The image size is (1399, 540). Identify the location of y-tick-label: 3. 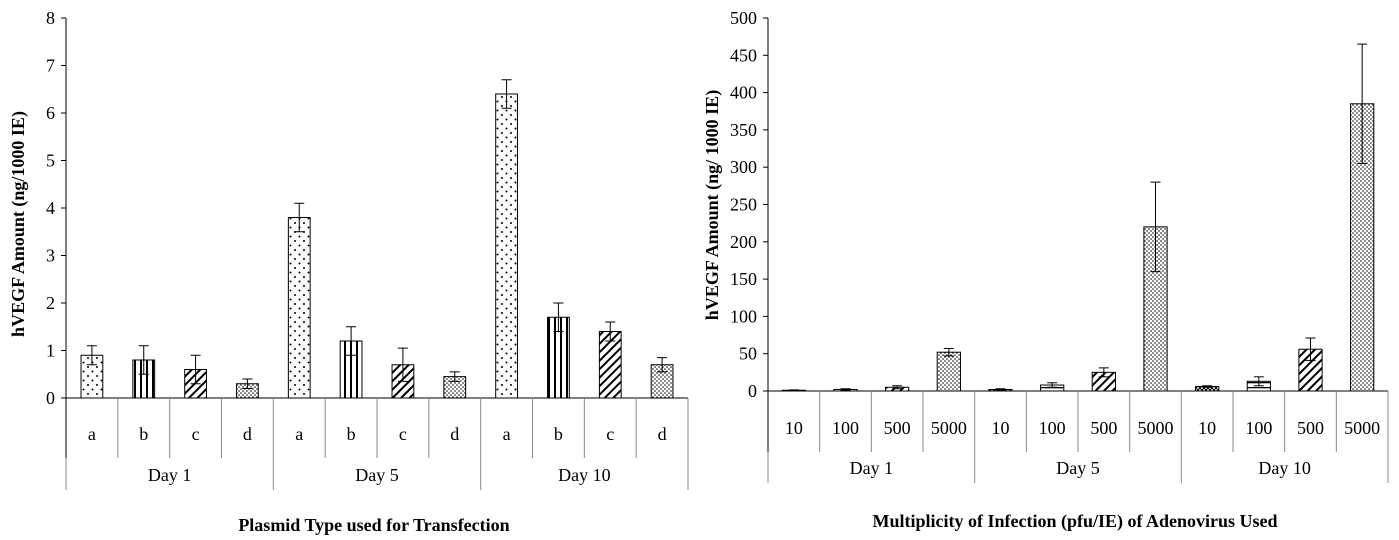
(50, 256).